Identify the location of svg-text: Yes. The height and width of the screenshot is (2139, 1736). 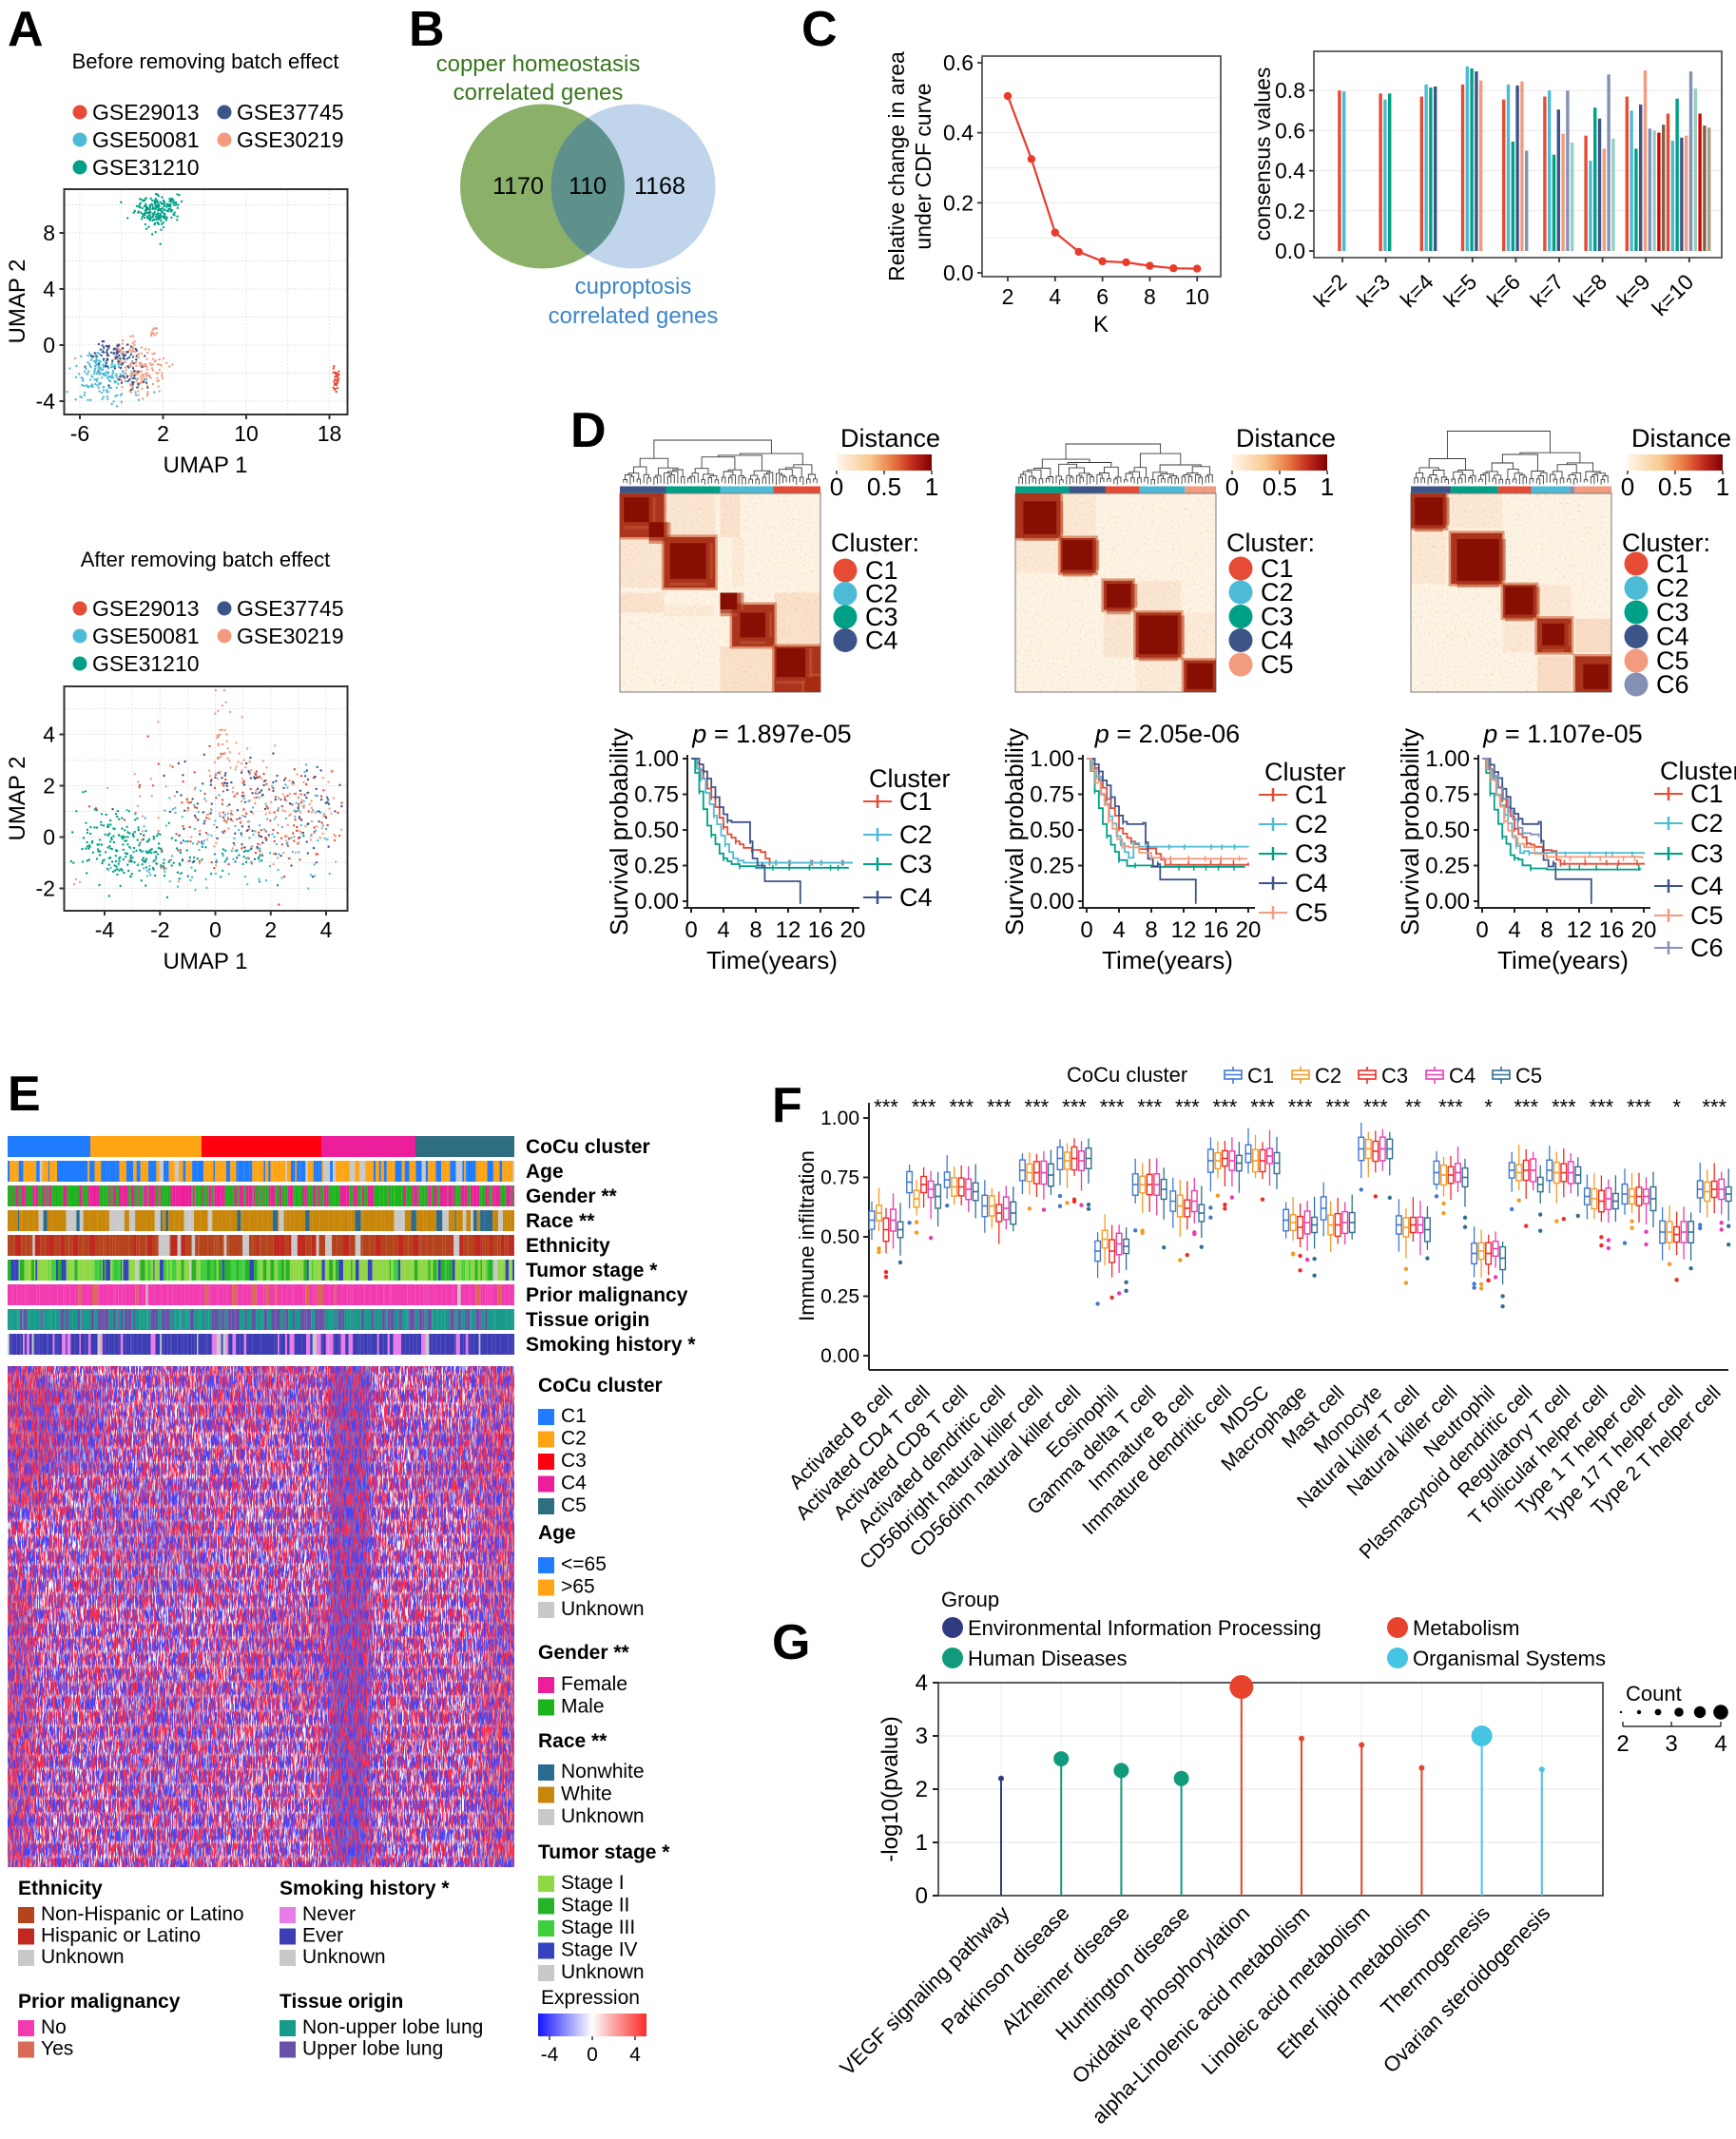
(57, 2049).